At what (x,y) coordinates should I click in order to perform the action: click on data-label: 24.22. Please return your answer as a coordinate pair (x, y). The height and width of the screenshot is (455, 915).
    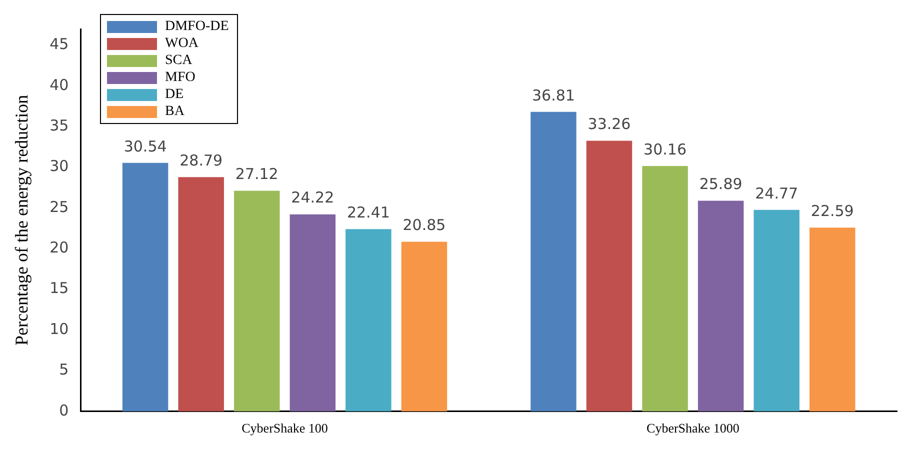
    Looking at the image, I should click on (312, 197).